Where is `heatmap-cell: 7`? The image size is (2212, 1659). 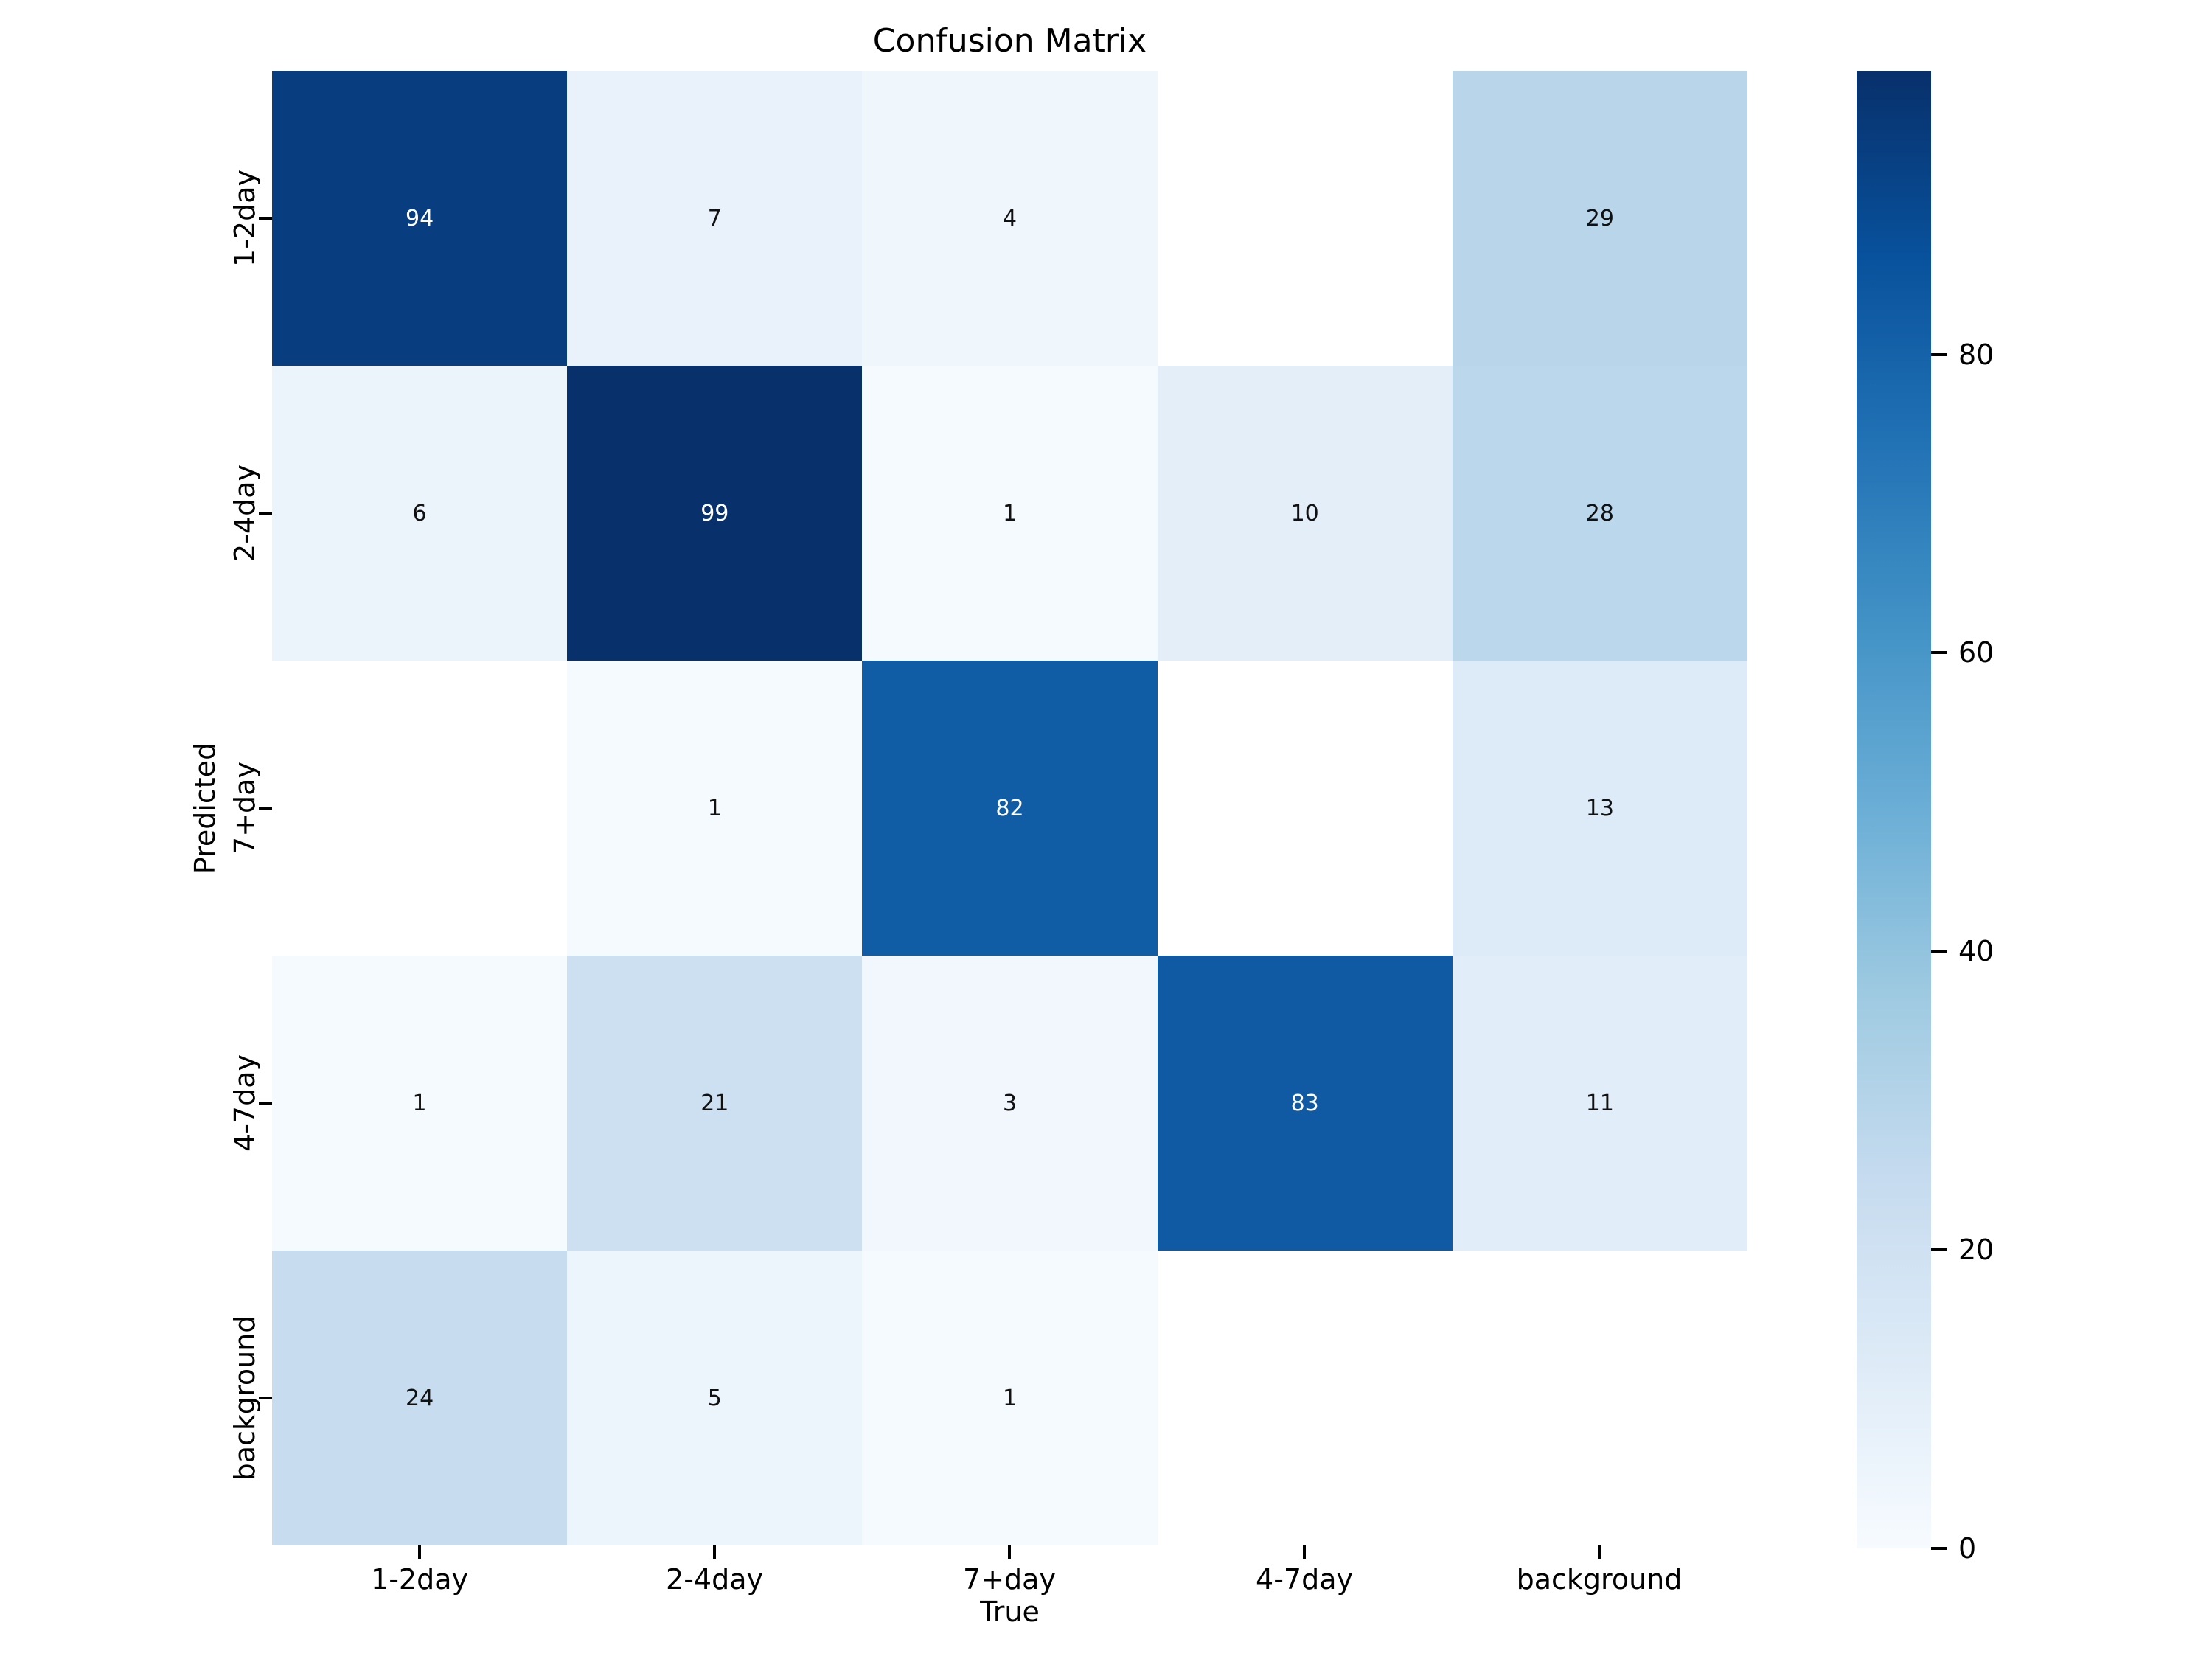
heatmap-cell: 7 is located at coordinates (715, 218).